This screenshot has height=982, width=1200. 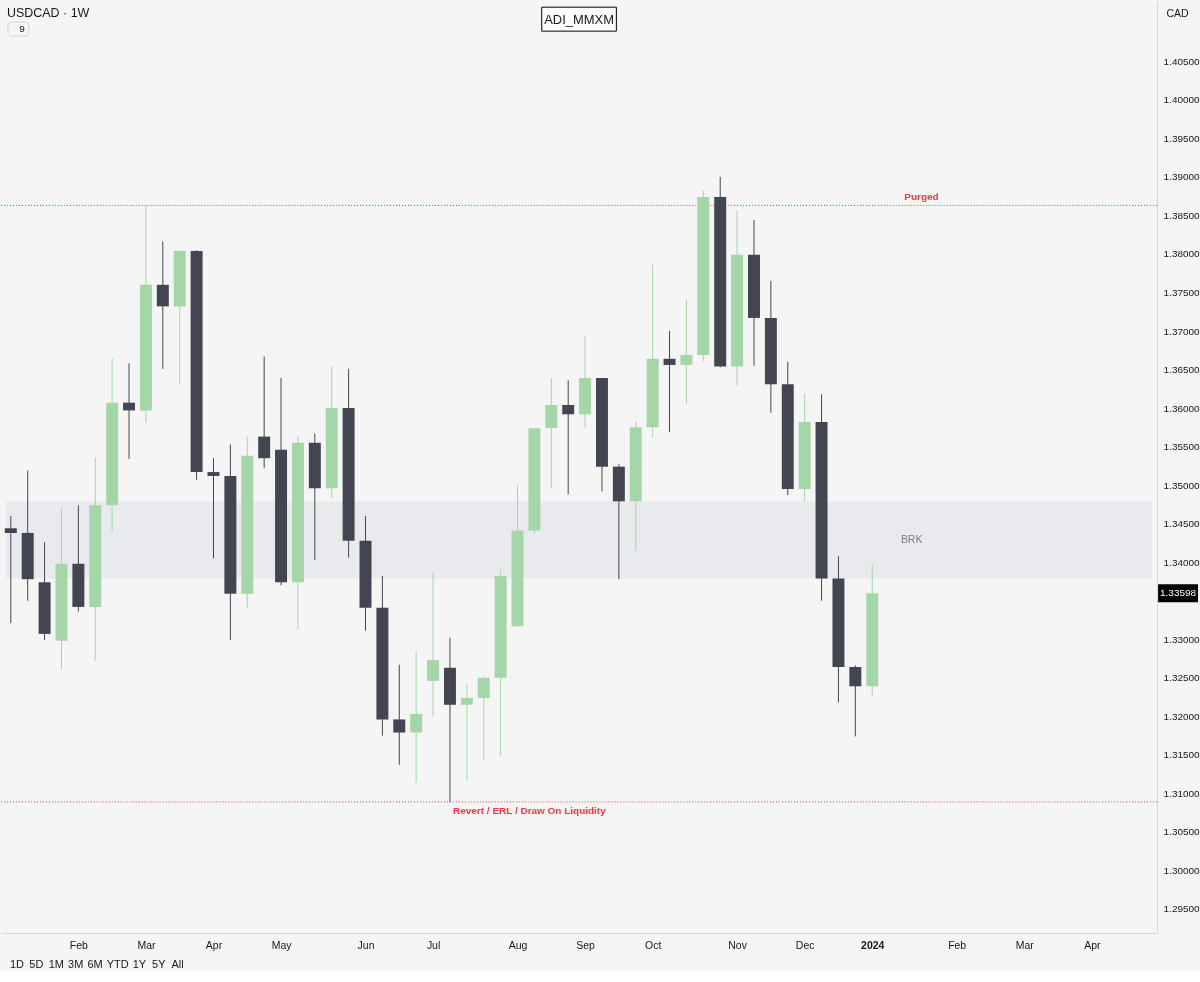 What do you see at coordinates (1181, 177) in the screenshot?
I see `y-tick-label: 1.39000` at bounding box center [1181, 177].